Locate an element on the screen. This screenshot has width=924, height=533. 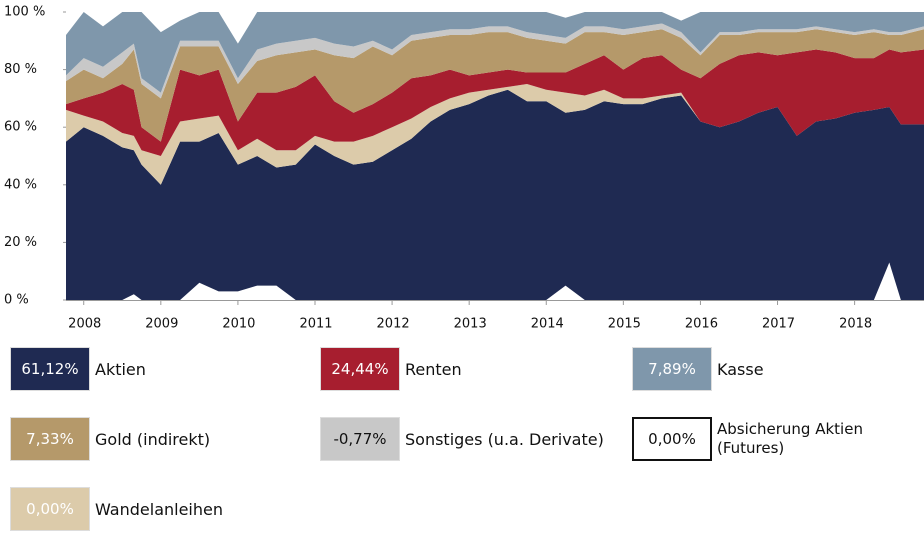
legend-label: Gold (indirekt) is located at coordinates (153, 439).